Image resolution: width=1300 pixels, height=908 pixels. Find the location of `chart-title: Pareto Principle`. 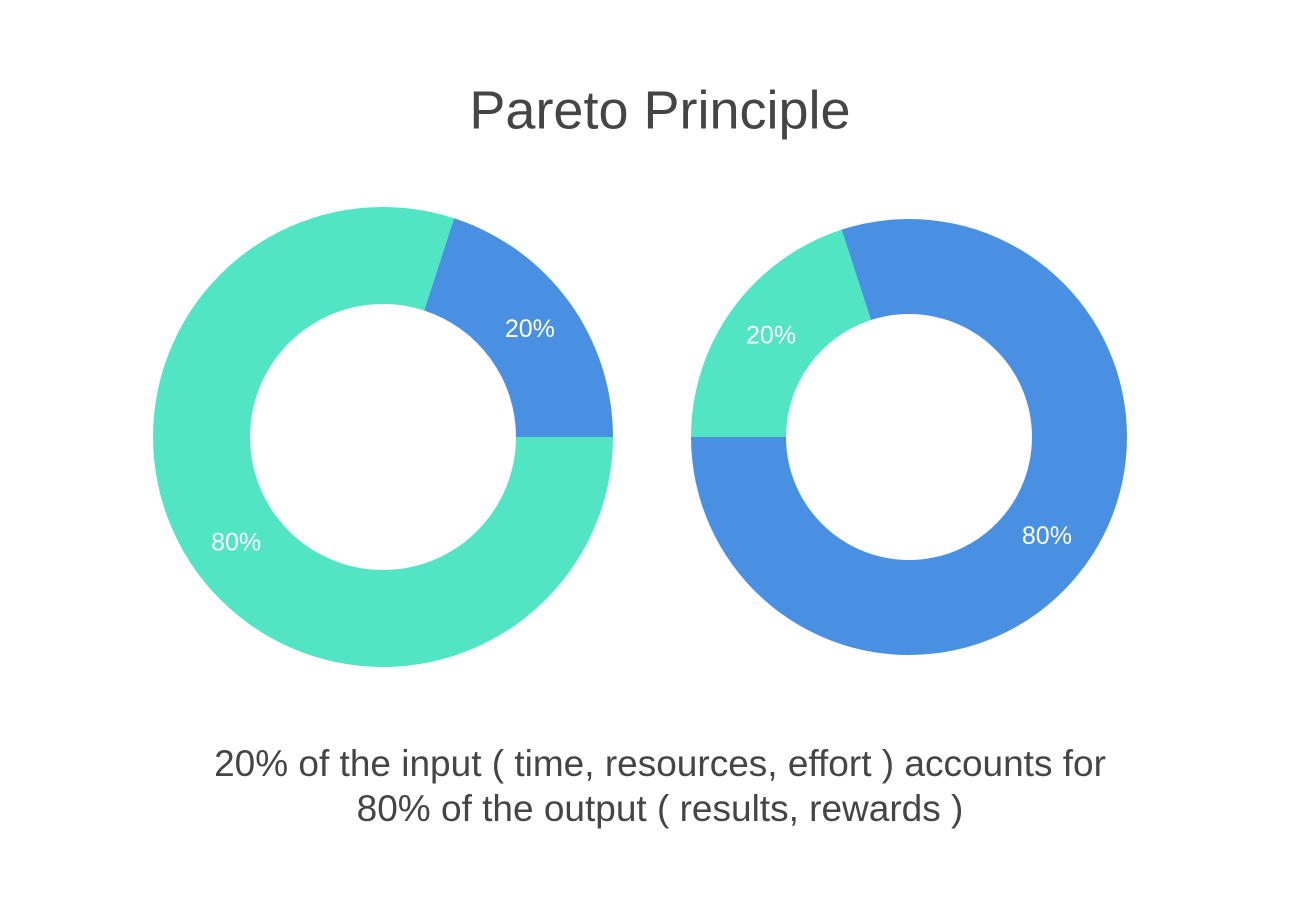

chart-title: Pareto Principle is located at coordinates (659, 110).